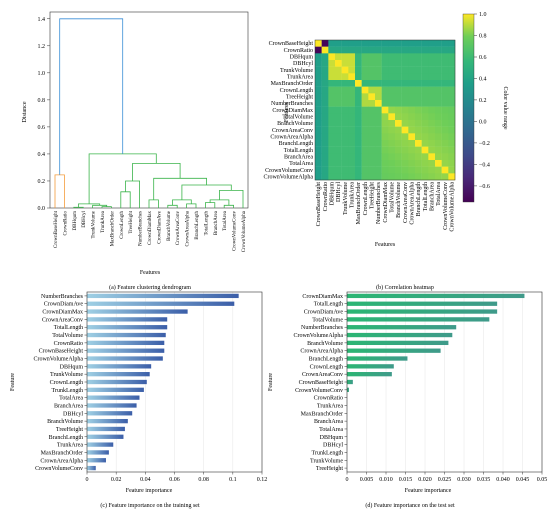 Image resolution: width=550 pixels, height=510 pixels. I want to click on bar-category-label: DBHqum, so click(332, 438).